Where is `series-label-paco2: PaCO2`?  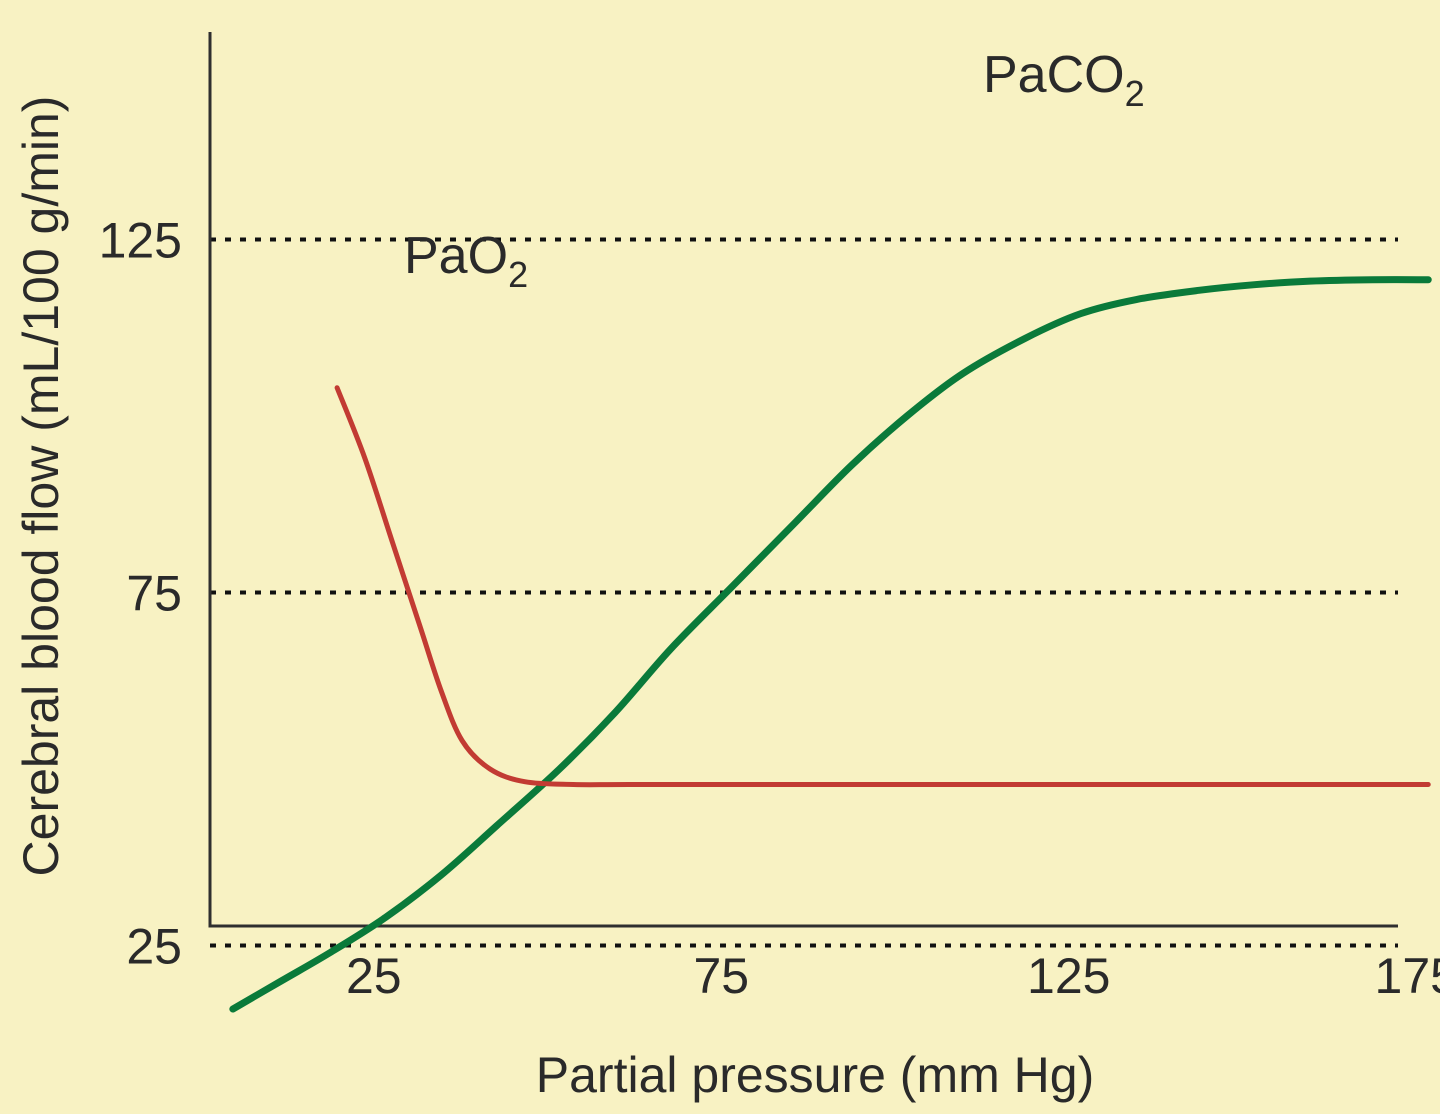
series-label-paco2: PaCO2 is located at coordinates (1064, 80).